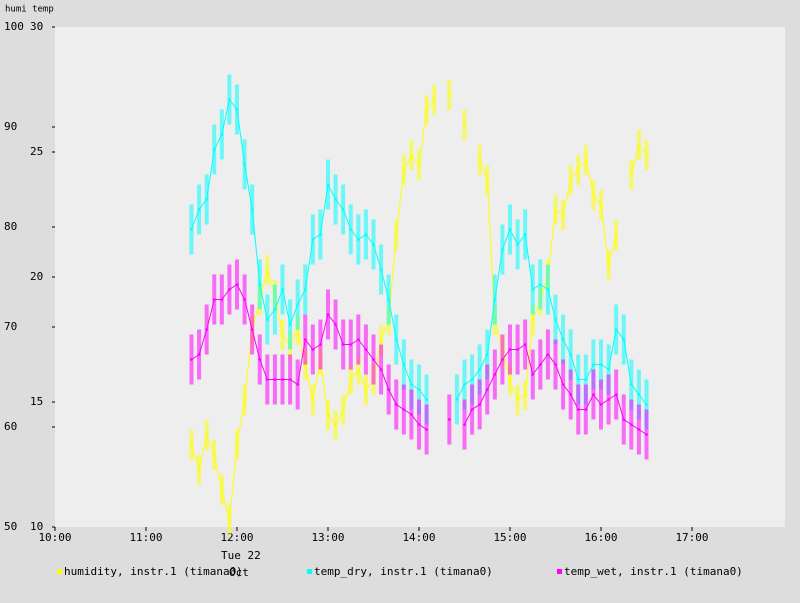 The image size is (800, 603). I want to click on x-tick-label: 10:00, so click(54, 537).